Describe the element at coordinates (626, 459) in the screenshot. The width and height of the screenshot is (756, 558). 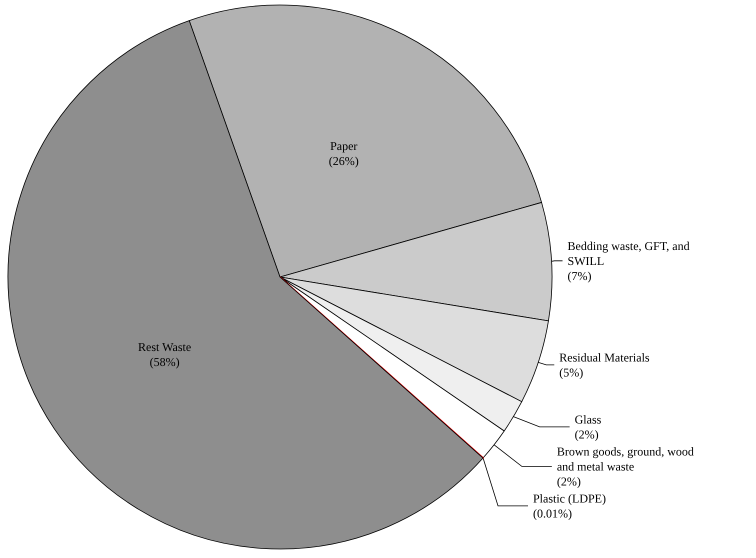
I see `slice-label: Brown goods, ground, wood and metal waste` at that location.